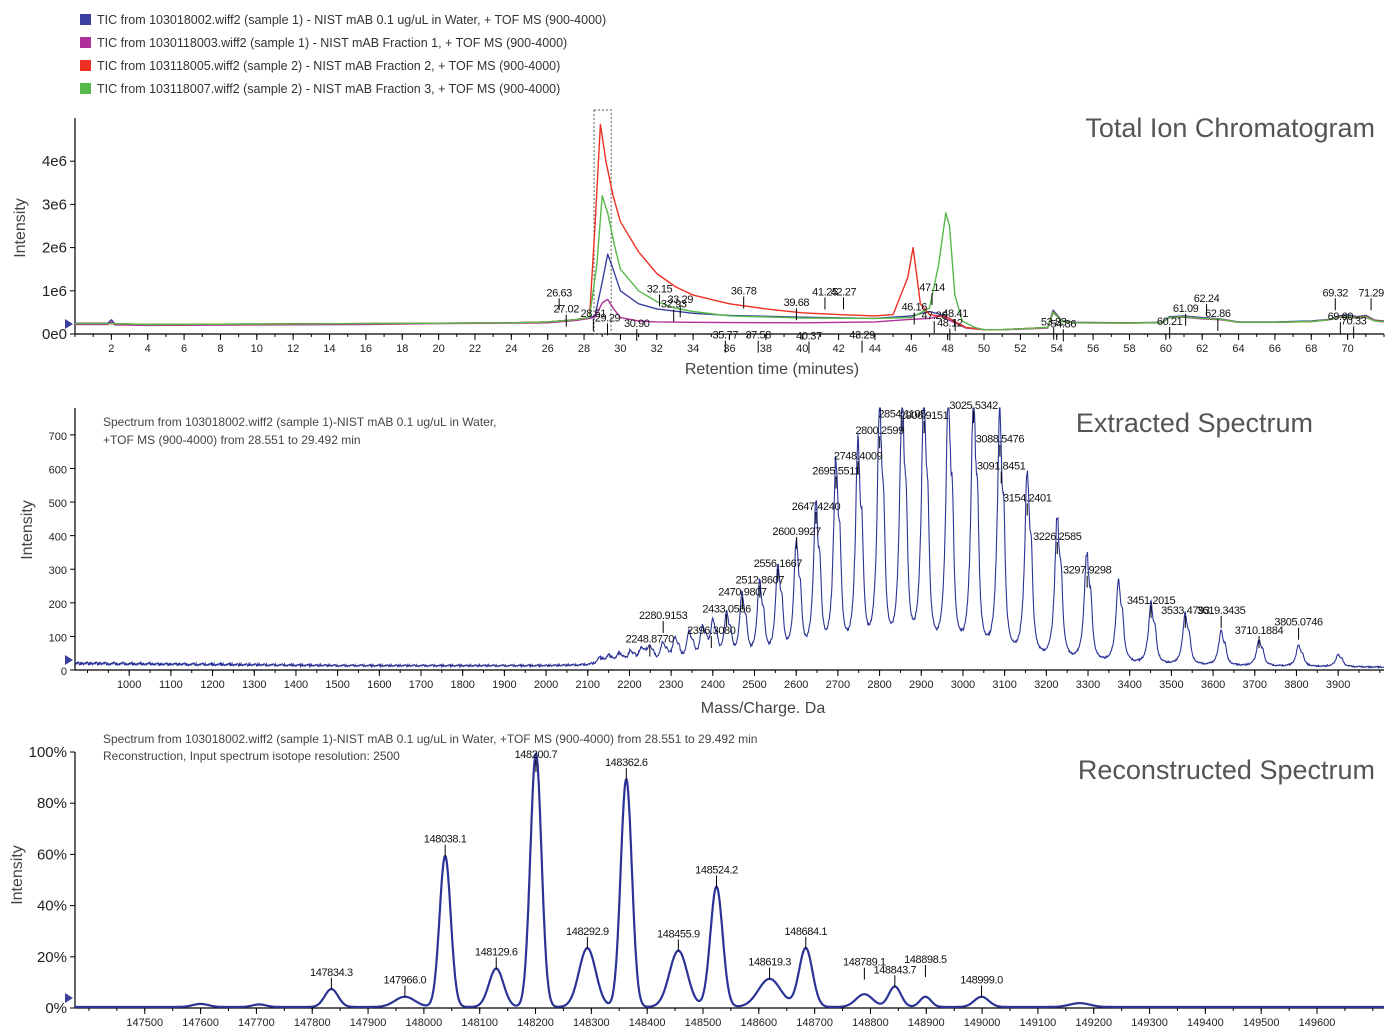  What do you see at coordinates (1001, 467) in the screenshot?
I see `peak-label: 3091.8451` at bounding box center [1001, 467].